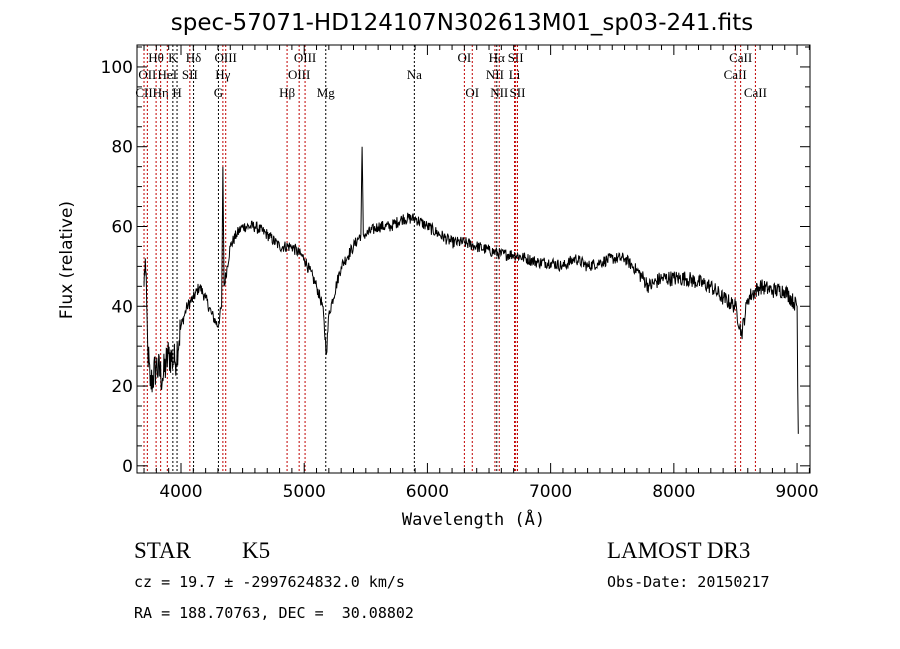 The height and width of the screenshot is (649, 900). I want to click on x-tick-label: 7000, so click(550, 492).